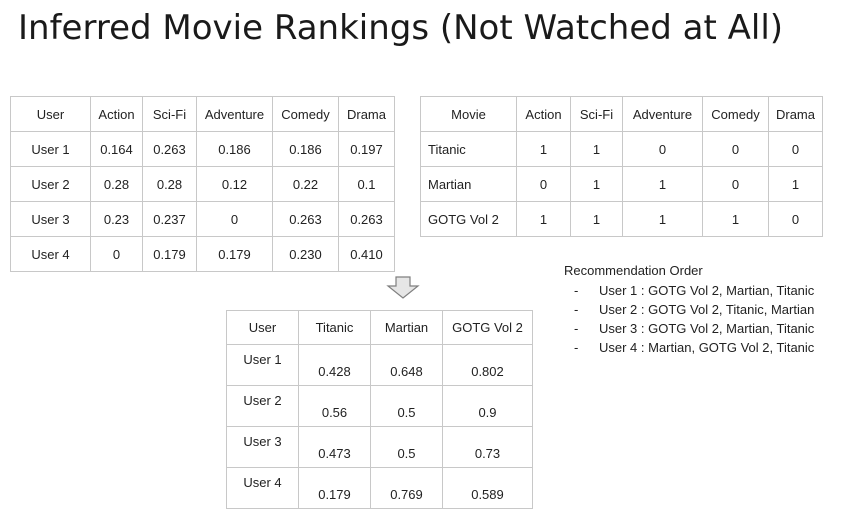 This screenshot has width=852, height=509. I want to click on table-row: GOTG Vol 2 1 1 1 1 0, so click(621, 219).